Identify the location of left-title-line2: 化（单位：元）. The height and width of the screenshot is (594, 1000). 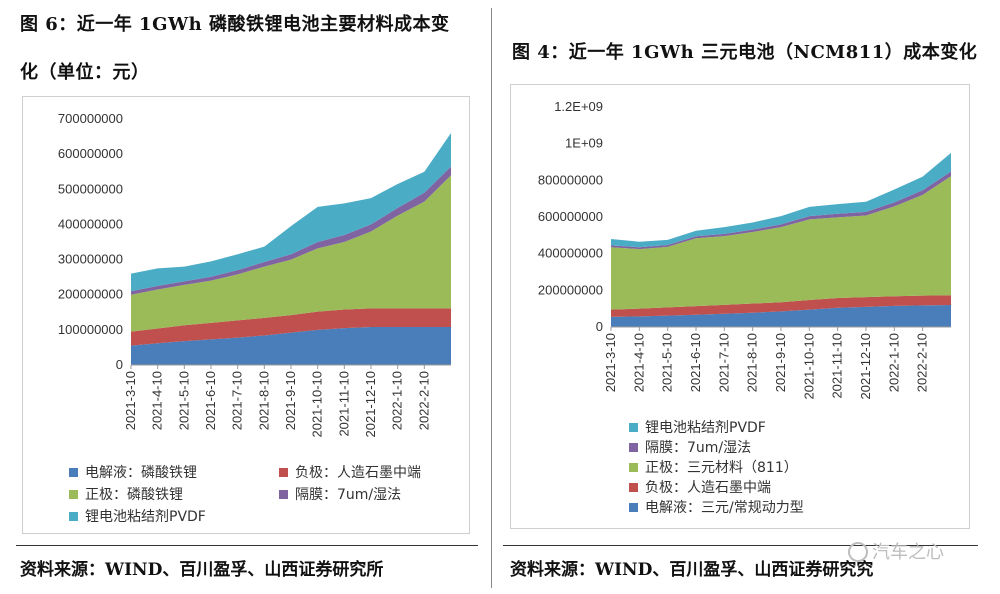
(85, 72).